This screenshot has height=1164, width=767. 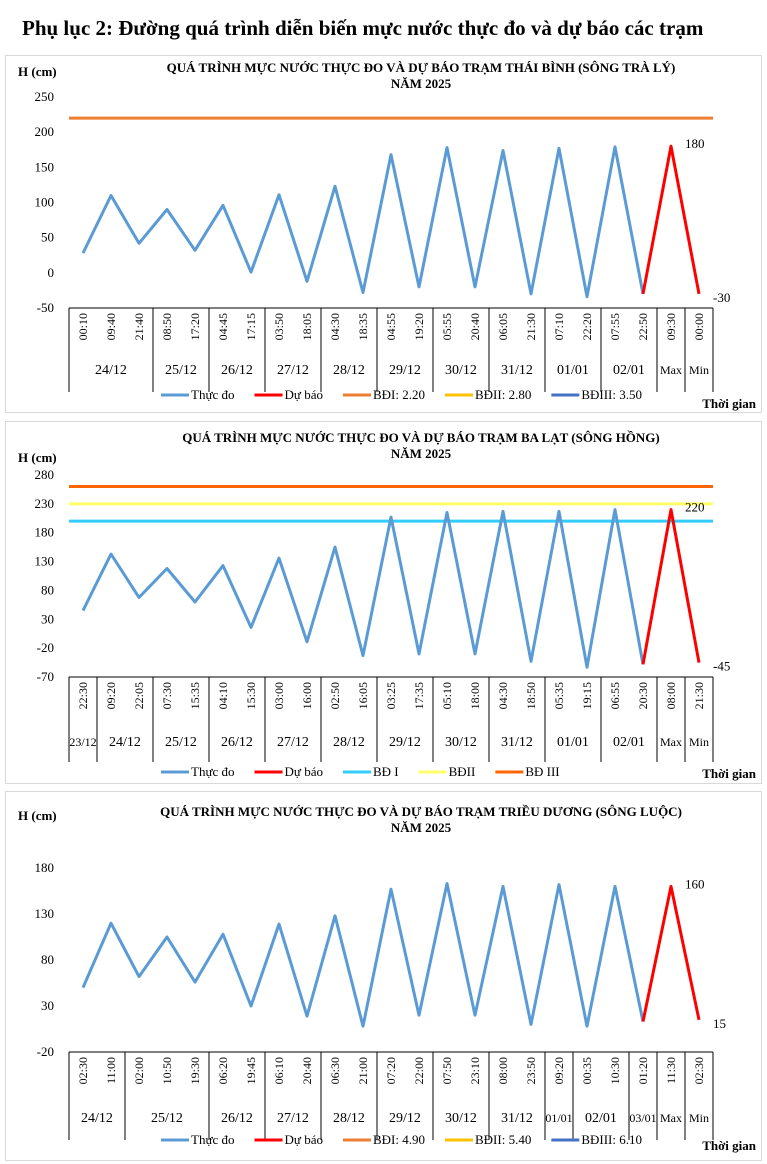 I want to click on x-tick-label: 09:20, so click(x=111, y=695).